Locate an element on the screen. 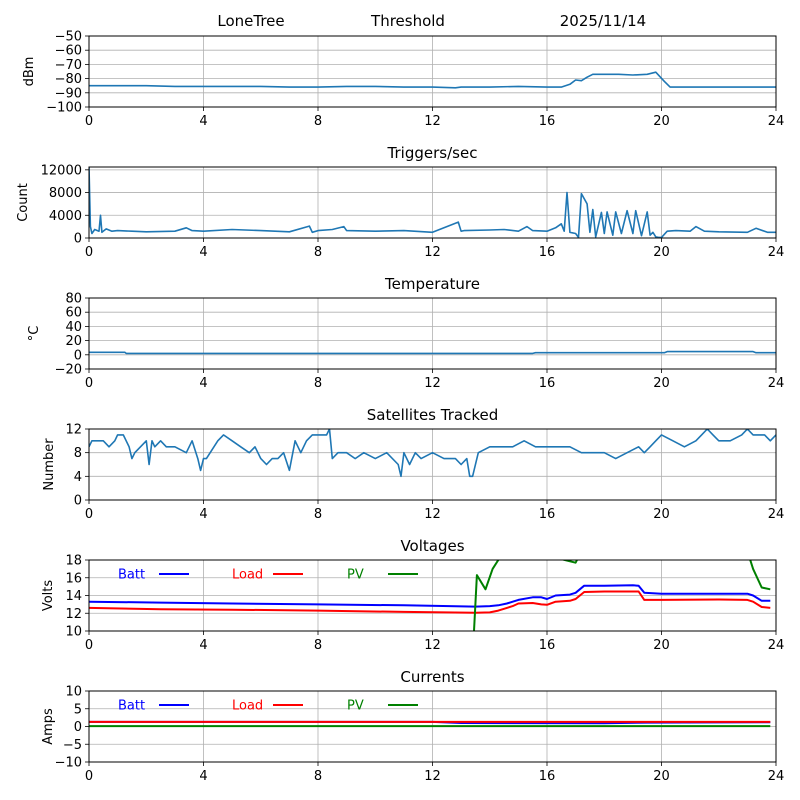  series-line-pv is located at coordinates (622, 595).